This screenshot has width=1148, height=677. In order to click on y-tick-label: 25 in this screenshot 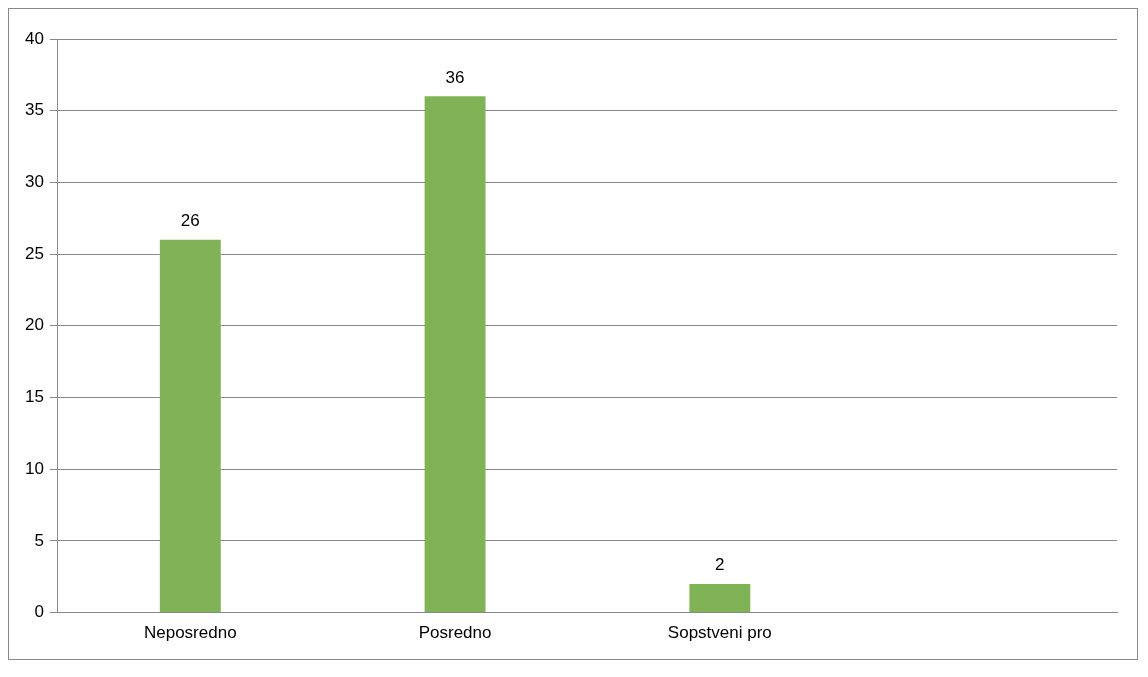, I will do `click(34, 253)`.